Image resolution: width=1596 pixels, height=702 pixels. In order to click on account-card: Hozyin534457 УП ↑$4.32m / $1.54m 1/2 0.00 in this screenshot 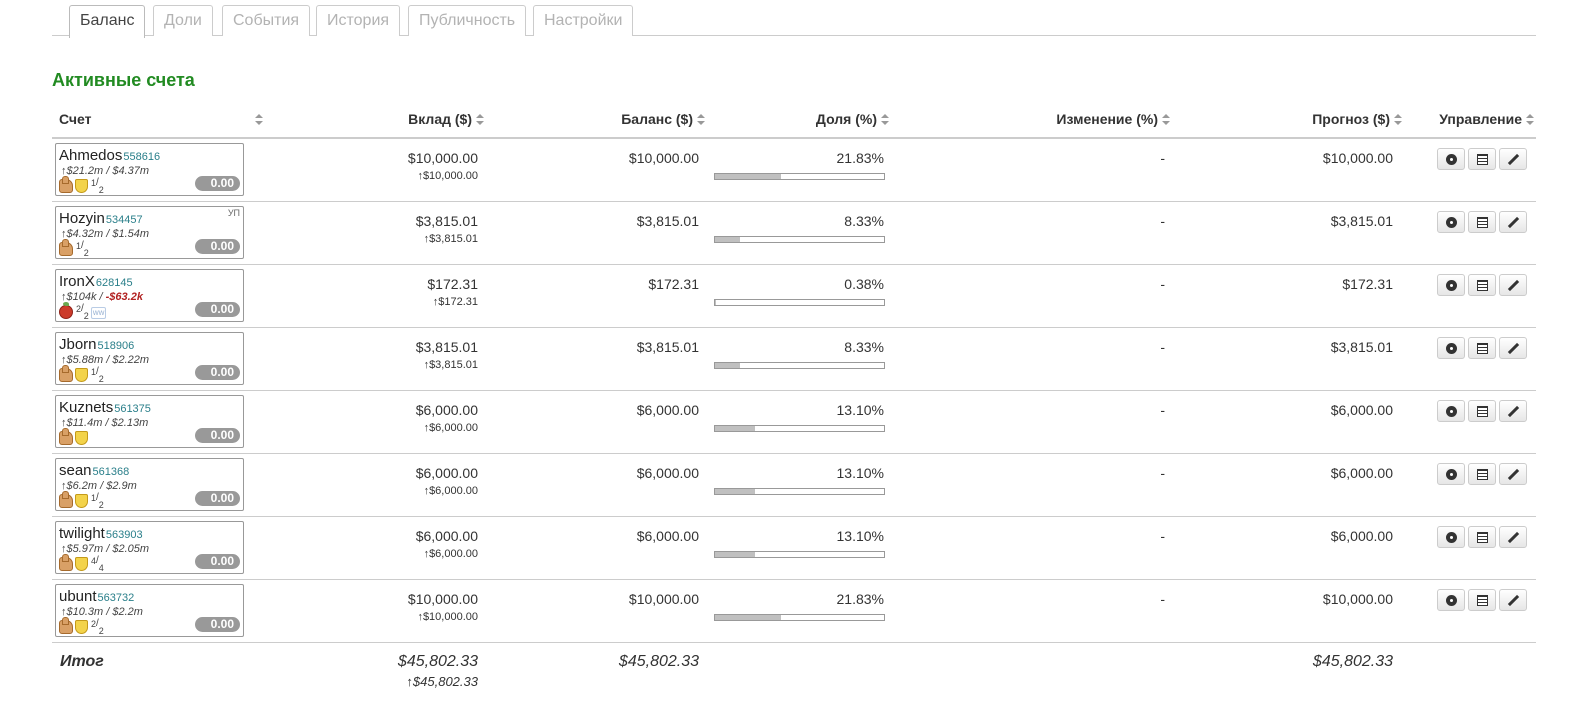, I will do `click(149, 232)`.